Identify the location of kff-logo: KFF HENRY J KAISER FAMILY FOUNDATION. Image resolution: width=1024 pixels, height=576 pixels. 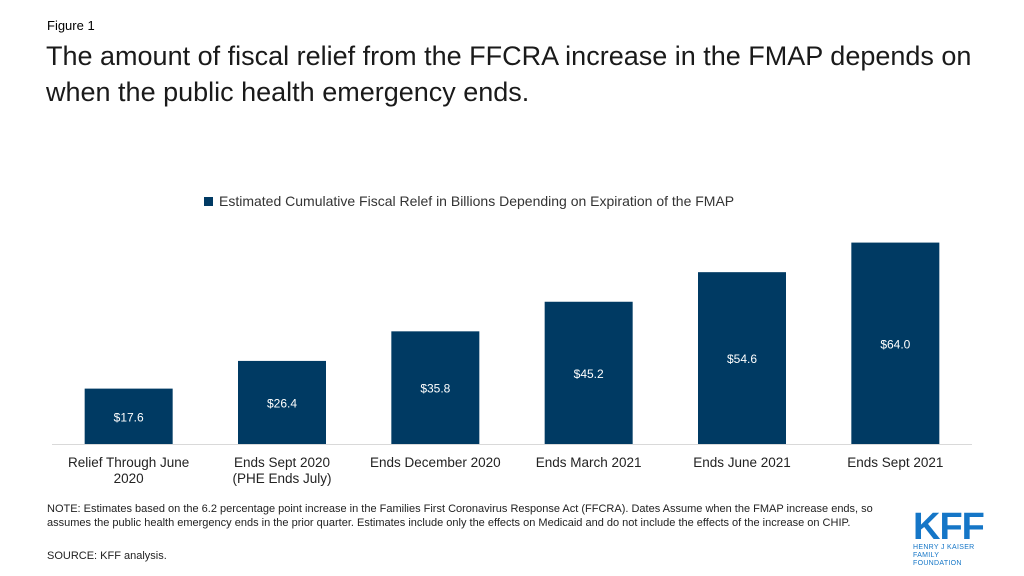
(951, 537).